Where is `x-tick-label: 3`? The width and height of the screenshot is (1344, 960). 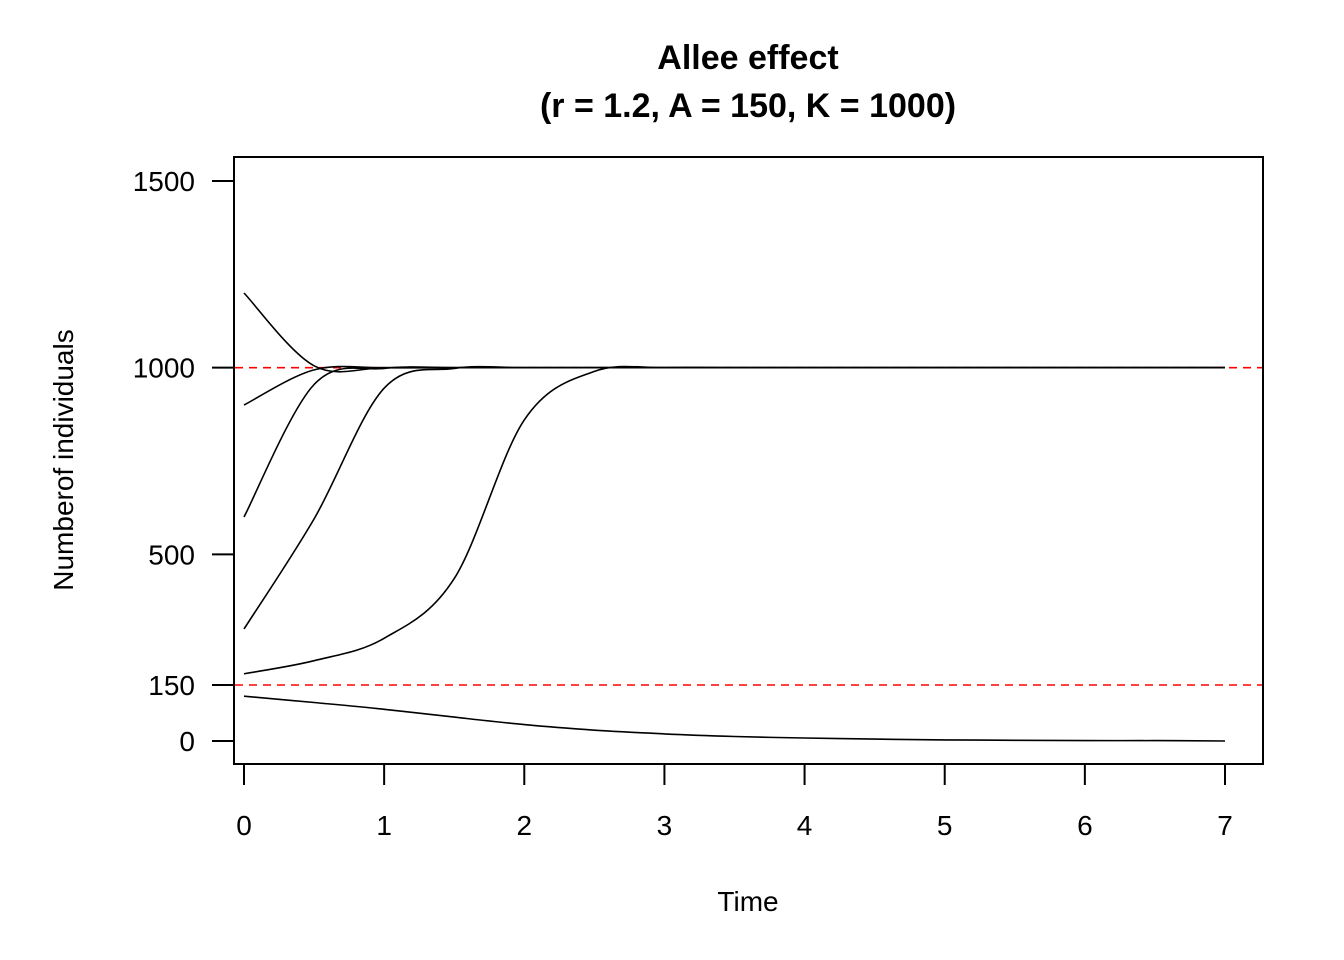 x-tick-label: 3 is located at coordinates (665, 825).